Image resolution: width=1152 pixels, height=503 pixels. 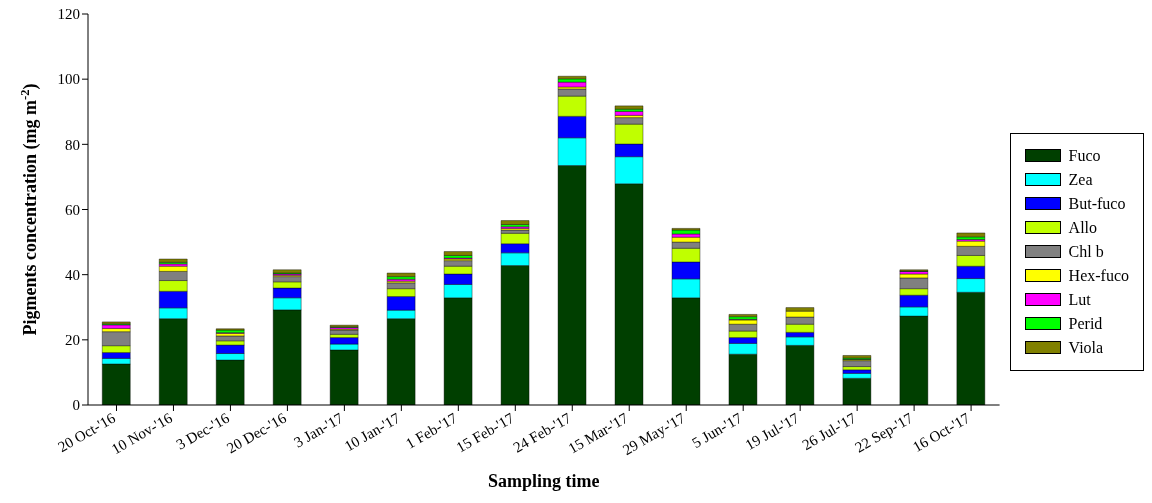 What do you see at coordinates (1098, 275) in the screenshot?
I see `legend-label: Hex-fuco` at bounding box center [1098, 275].